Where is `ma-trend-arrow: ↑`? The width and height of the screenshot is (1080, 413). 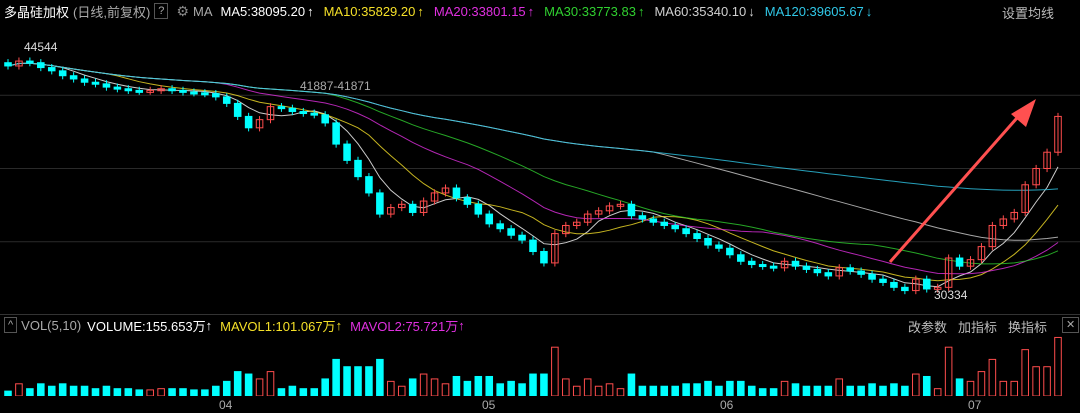
ma-trend-arrow: ↑ is located at coordinates (420, 11).